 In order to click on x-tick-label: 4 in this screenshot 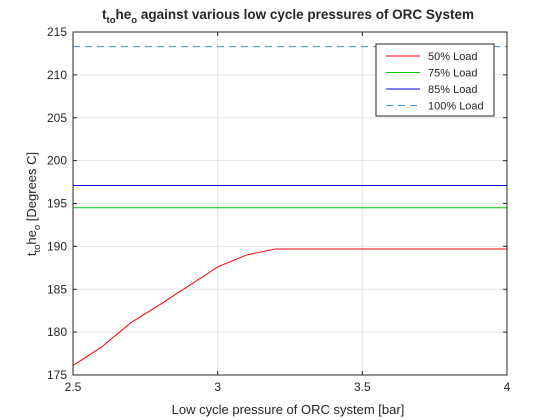, I will do `click(507, 387)`.